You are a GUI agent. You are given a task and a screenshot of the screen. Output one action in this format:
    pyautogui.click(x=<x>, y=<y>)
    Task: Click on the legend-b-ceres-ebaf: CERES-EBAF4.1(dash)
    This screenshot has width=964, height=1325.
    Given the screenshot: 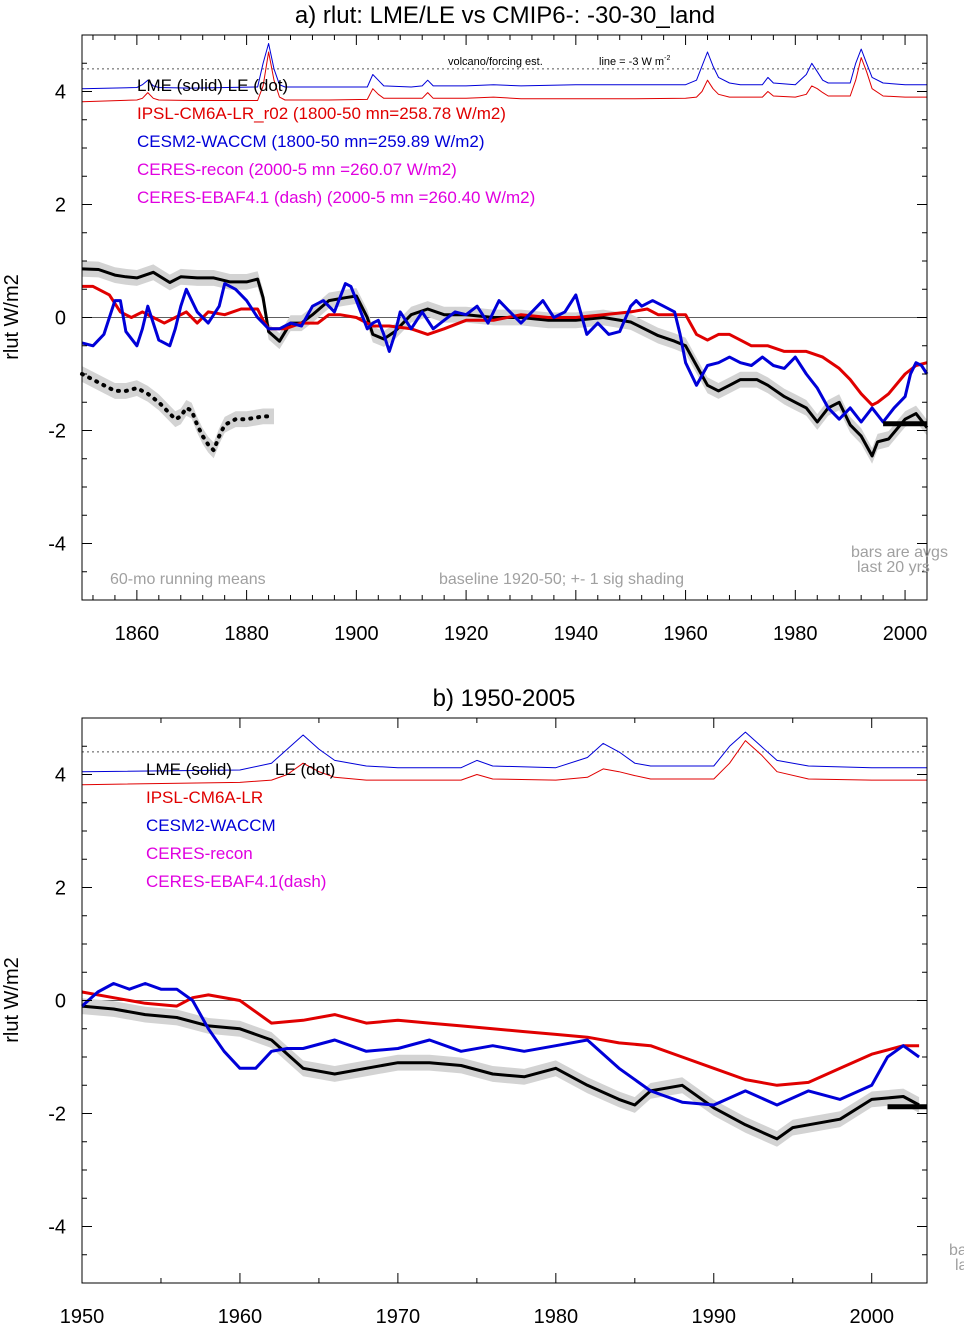 What is the action you would take?
    pyautogui.click(x=236, y=881)
    